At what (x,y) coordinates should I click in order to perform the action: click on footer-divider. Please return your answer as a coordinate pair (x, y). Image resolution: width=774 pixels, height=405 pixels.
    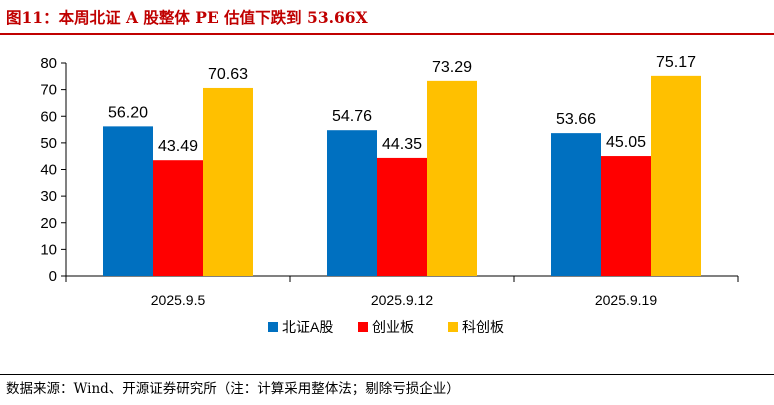
    Looking at the image, I should click on (387, 374).